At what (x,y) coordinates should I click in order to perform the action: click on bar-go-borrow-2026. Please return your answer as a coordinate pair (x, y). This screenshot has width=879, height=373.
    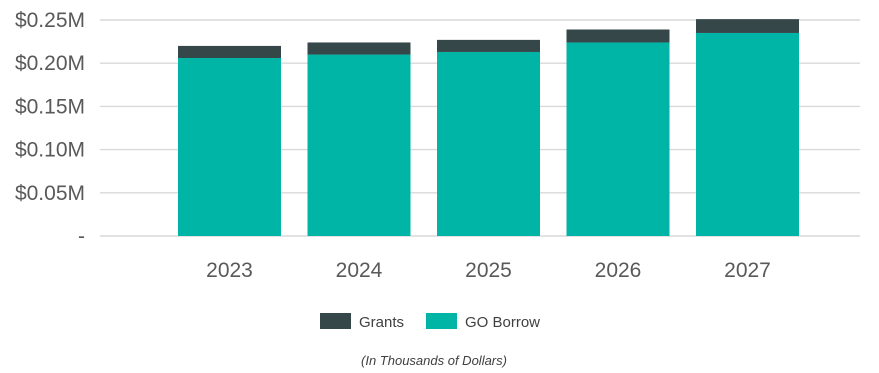
    Looking at the image, I should click on (618, 139).